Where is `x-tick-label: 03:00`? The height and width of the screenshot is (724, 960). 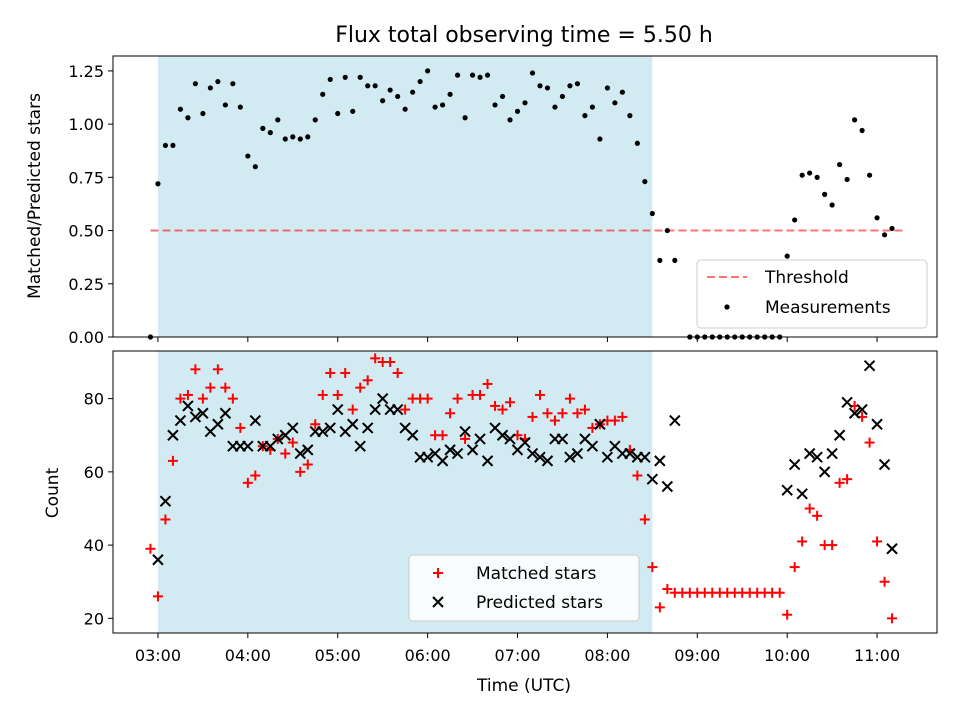
x-tick-label: 03:00 is located at coordinates (158, 655).